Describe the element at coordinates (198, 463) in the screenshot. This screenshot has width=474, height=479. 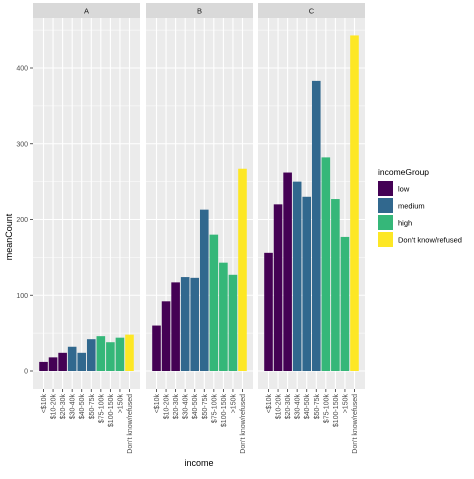
I see `x-axis-title: income` at that location.